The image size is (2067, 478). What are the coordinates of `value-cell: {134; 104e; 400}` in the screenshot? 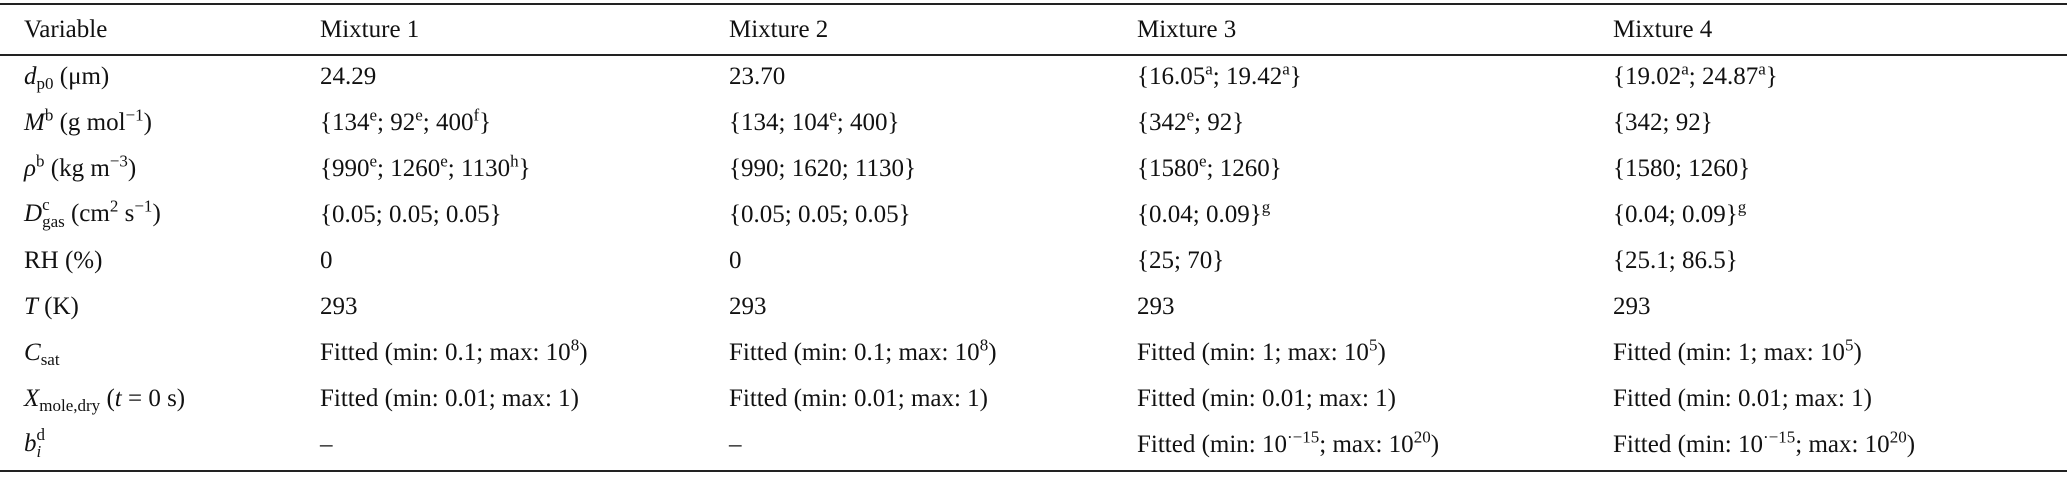 It's located at (933, 123).